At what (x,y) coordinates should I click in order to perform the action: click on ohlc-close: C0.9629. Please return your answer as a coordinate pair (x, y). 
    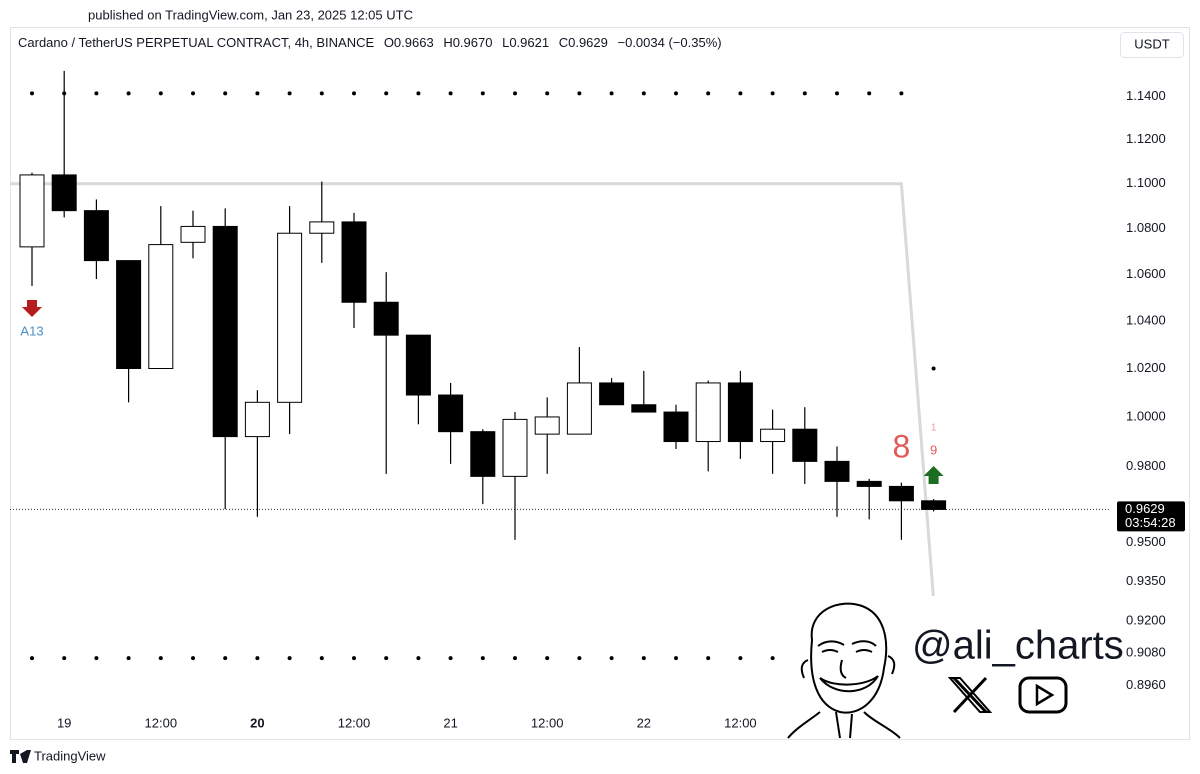
    Looking at the image, I should click on (583, 42).